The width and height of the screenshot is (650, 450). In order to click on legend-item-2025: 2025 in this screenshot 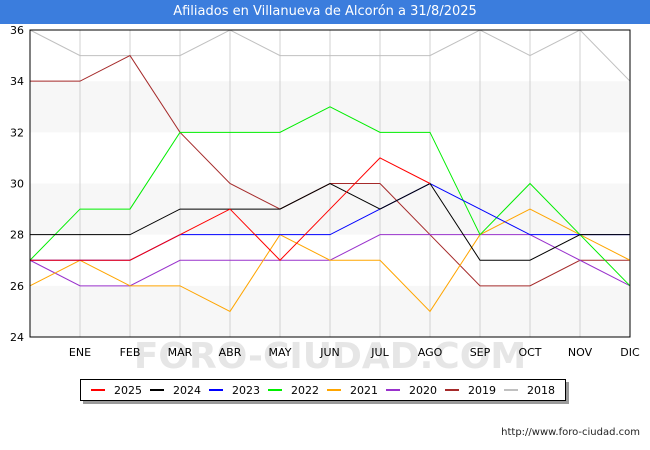, I will do `click(116, 390)`.